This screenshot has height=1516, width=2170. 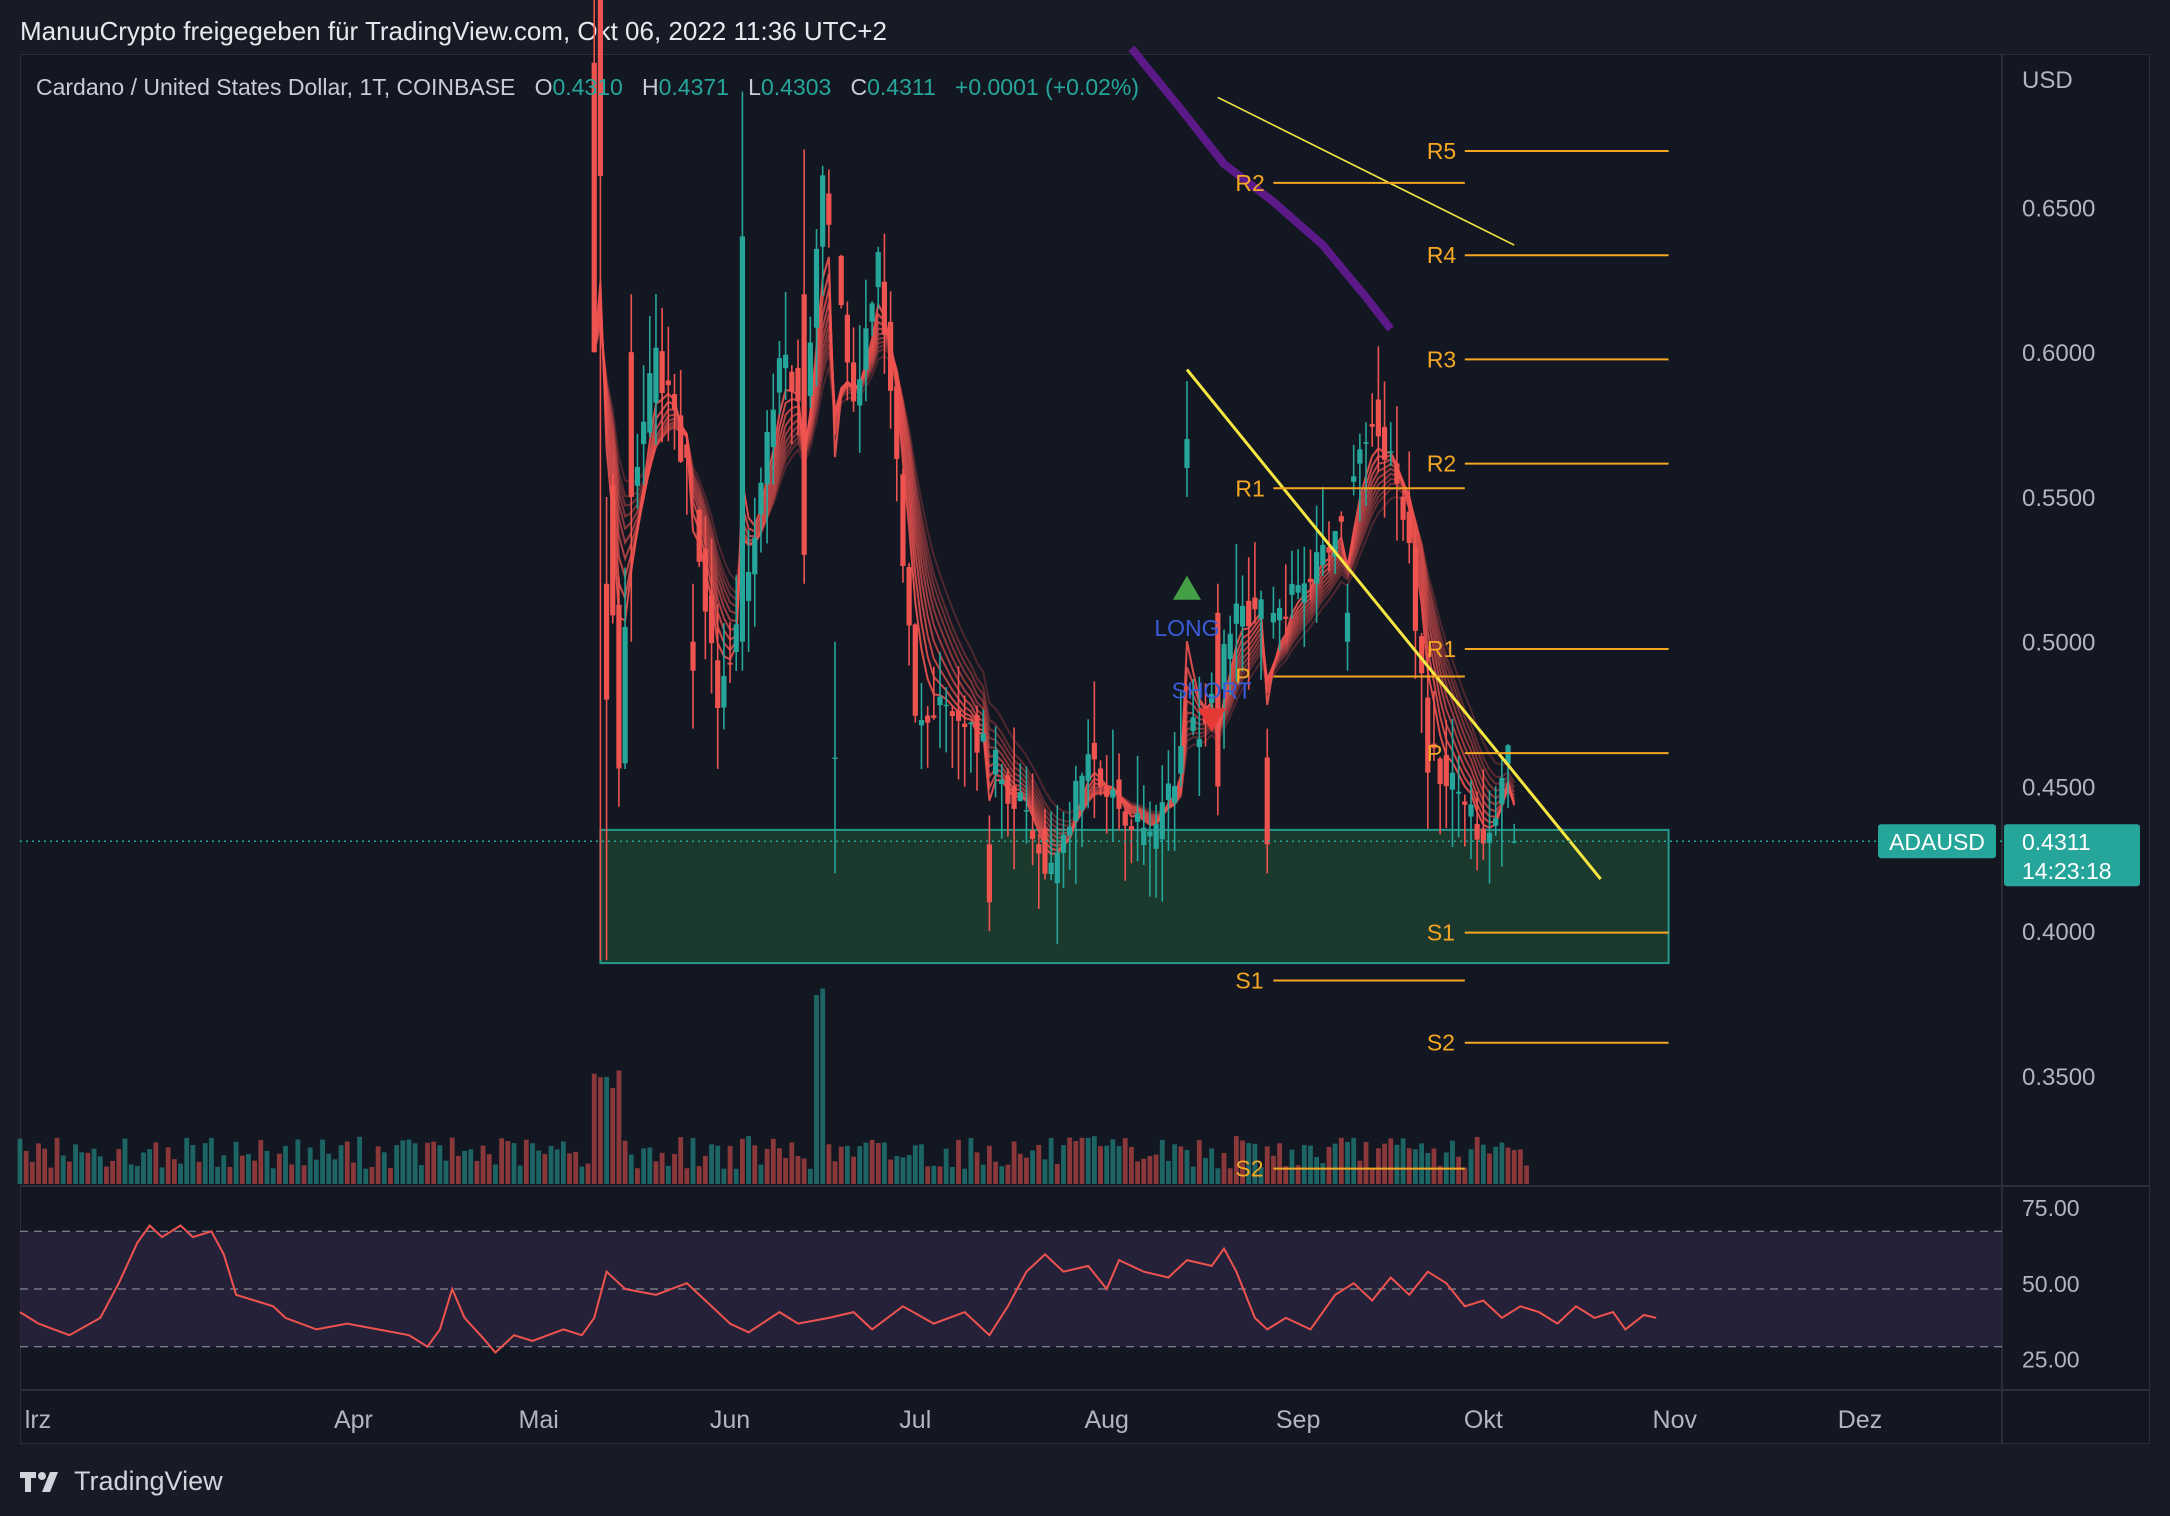 I want to click on high-value: 0.4371, so click(x=693, y=87).